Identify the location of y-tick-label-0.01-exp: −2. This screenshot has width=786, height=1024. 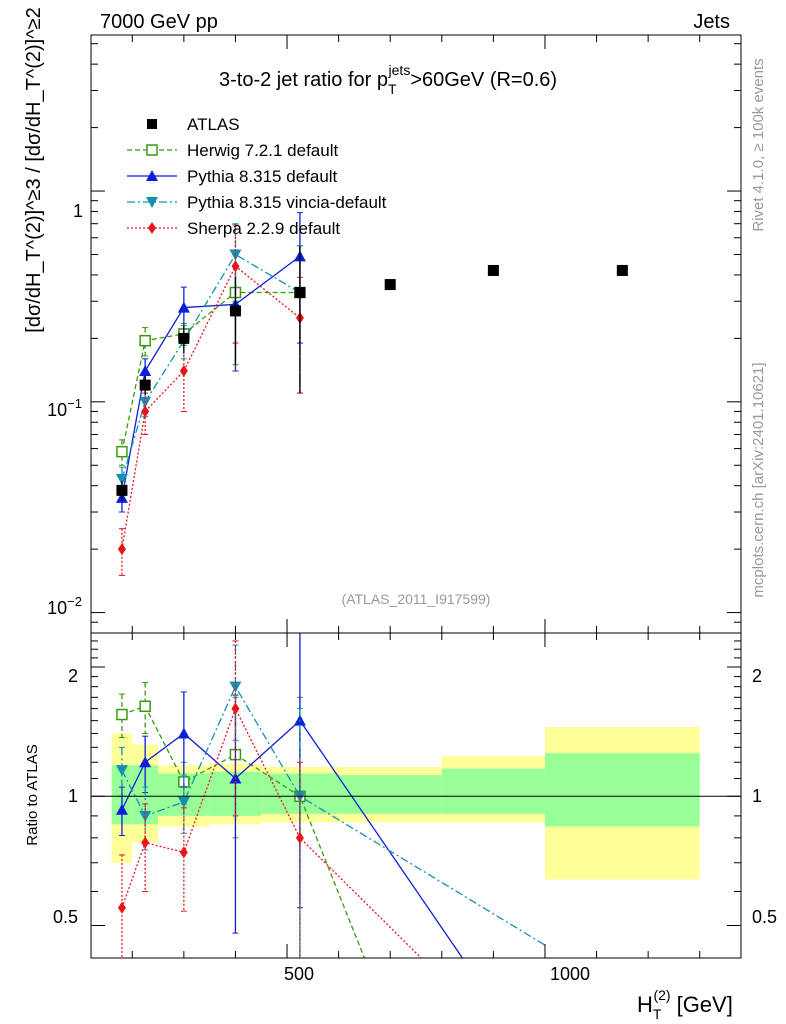
(74, 601).